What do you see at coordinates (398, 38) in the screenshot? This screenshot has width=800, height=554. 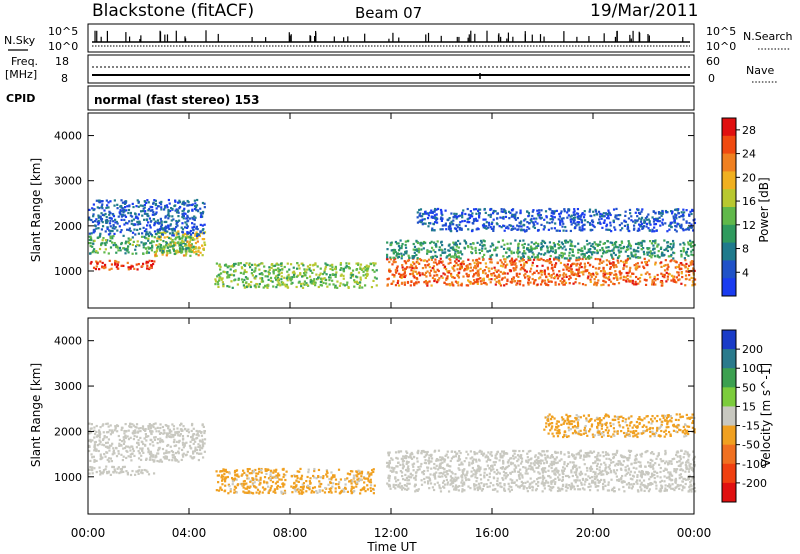 I see `noise-panel: N.Sky 10^5 10^0 10^5 10^0 N.Search` at bounding box center [398, 38].